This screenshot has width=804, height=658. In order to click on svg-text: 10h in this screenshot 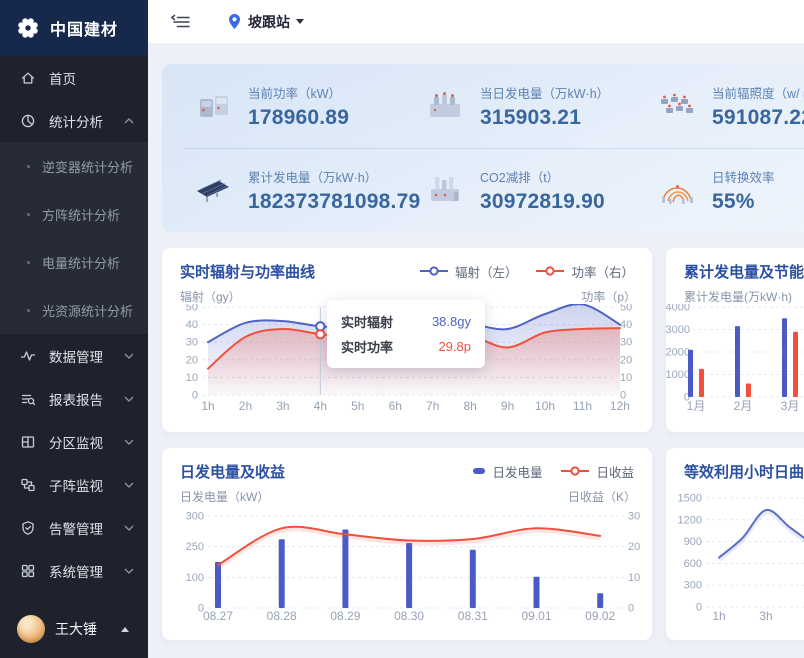, I will do `click(545, 406)`.